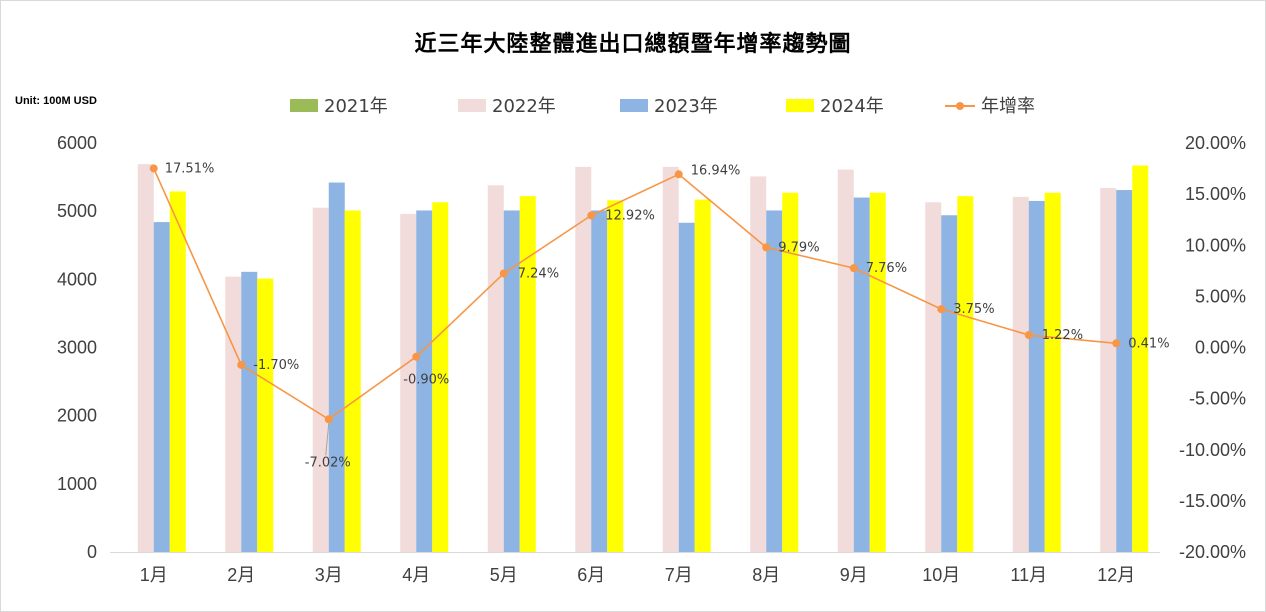 The image size is (1266, 612). What do you see at coordinates (798, 247) in the screenshot?
I see `data-label: 9.79%` at bounding box center [798, 247].